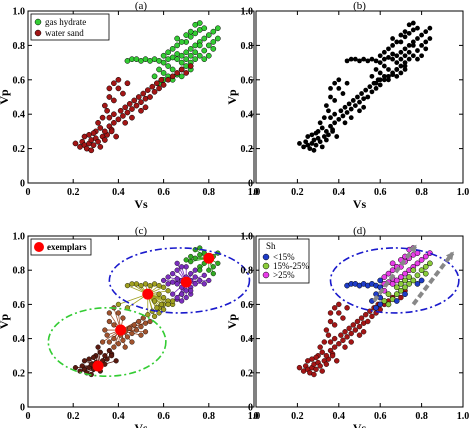 Image resolution: width=474 pixels, height=428 pixels. I want to click on y-tick-label: 0.4, so click(19, 339).